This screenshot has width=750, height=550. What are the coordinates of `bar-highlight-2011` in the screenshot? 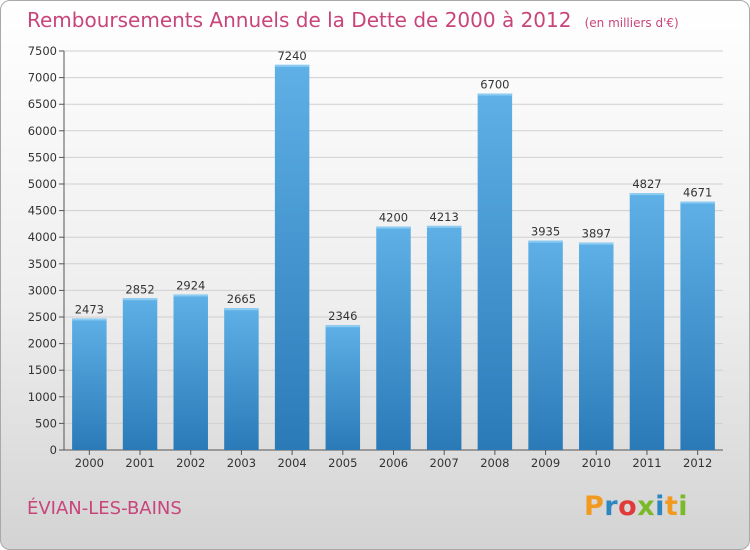 It's located at (647, 194).